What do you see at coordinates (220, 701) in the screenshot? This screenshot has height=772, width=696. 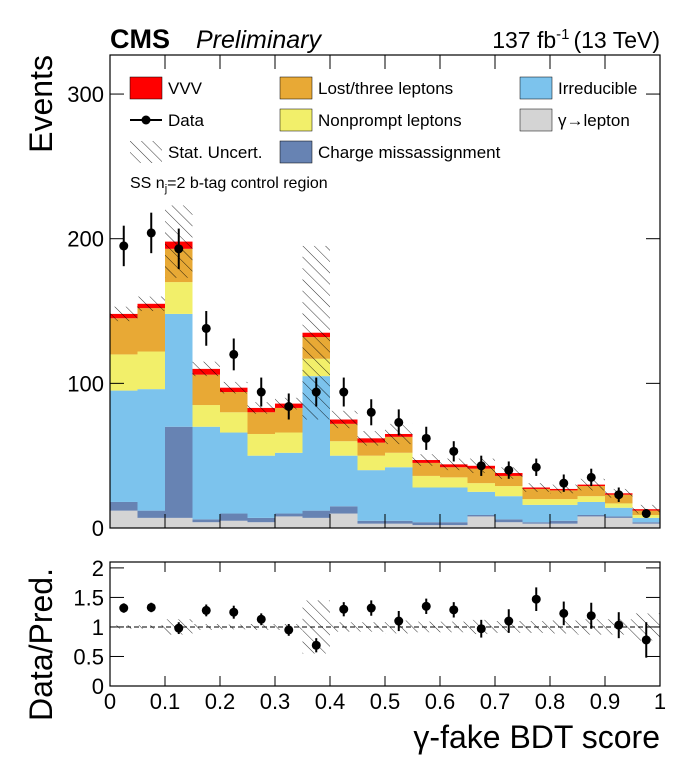 I see `x-tick-label: 0.2` at bounding box center [220, 701].